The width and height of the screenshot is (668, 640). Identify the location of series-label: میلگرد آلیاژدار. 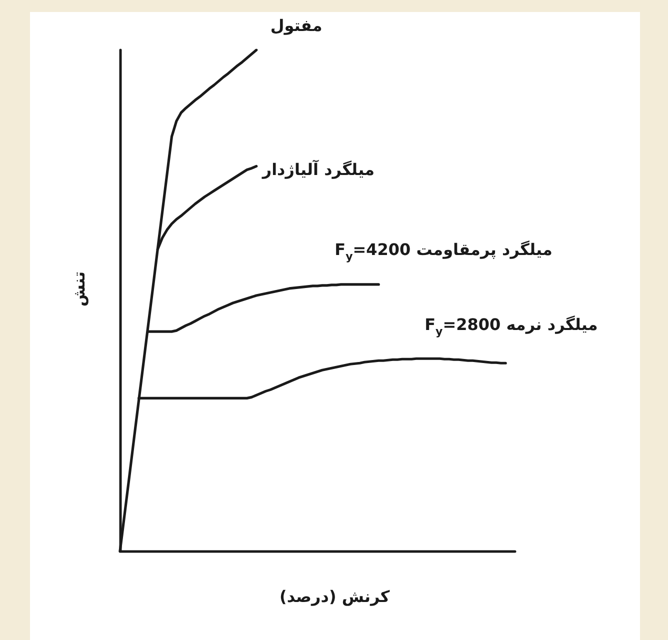
(318, 170).